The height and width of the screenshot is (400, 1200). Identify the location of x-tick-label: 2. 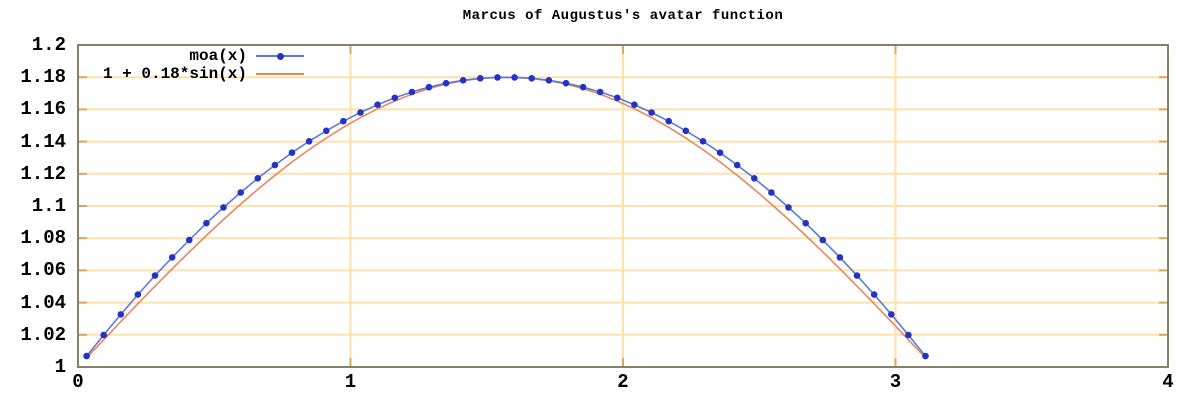
(623, 382).